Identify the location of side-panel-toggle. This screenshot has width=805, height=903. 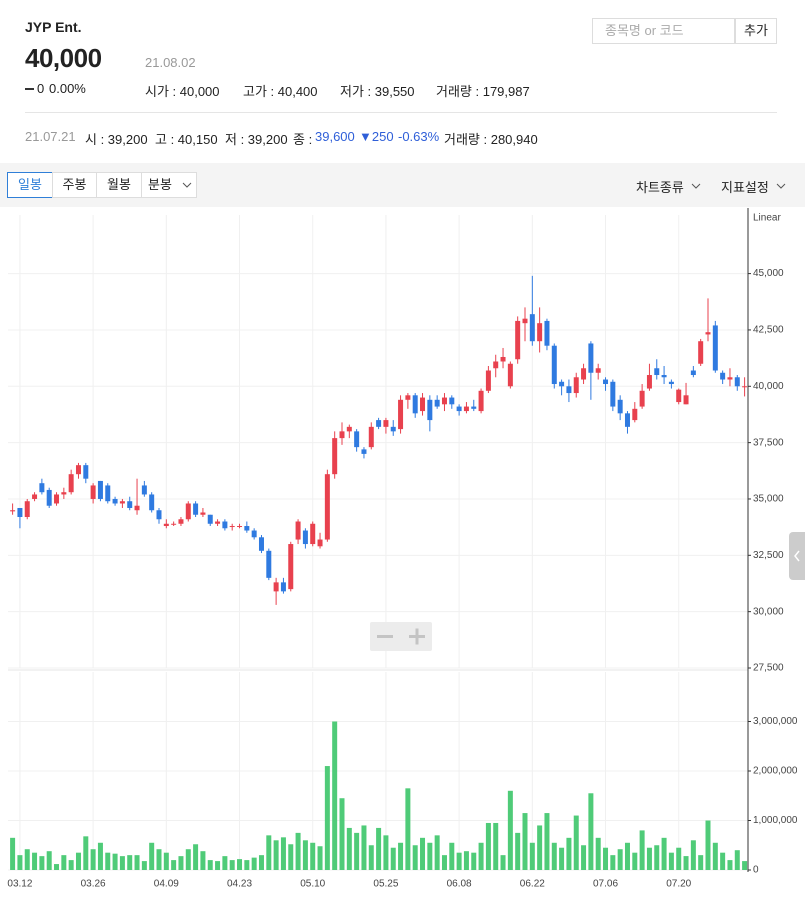
(797, 556).